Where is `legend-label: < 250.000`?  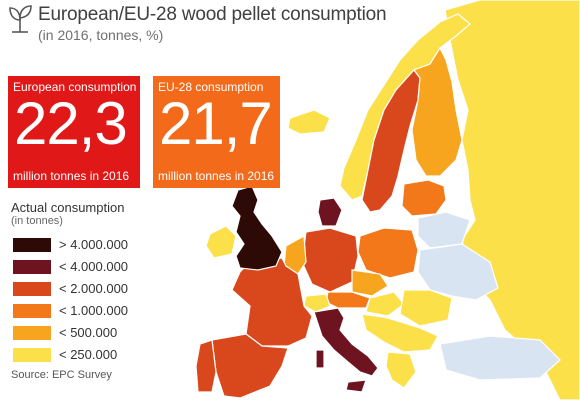 legend-label: < 250.000 is located at coordinates (88, 354).